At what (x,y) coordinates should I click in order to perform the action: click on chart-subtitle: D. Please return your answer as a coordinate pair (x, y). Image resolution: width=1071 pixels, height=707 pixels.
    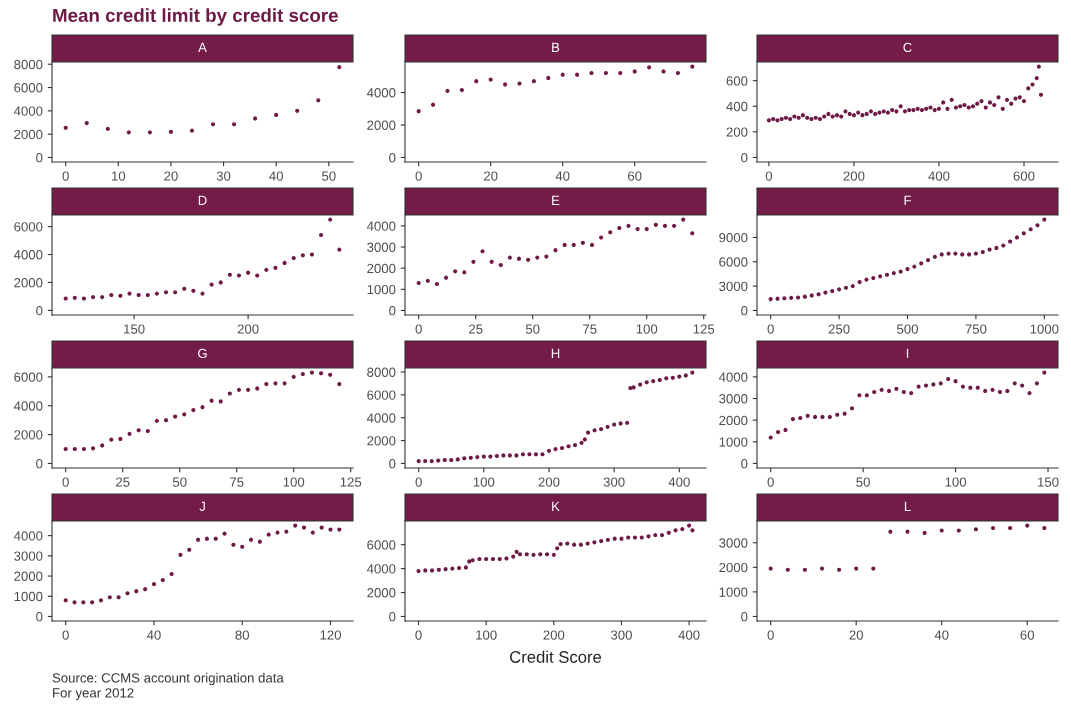
    Looking at the image, I should click on (202, 200).